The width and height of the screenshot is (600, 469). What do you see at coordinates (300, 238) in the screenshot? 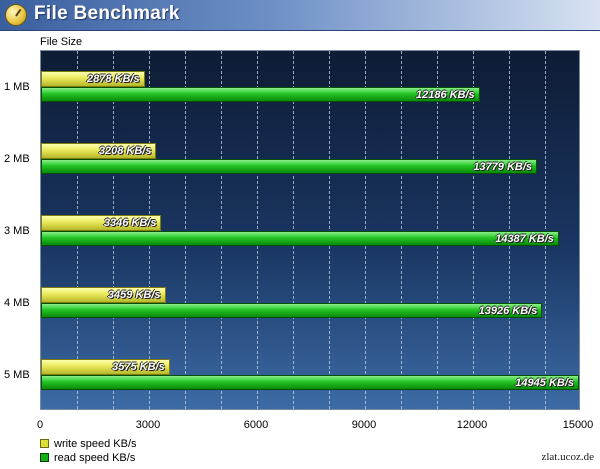
I see `bar-read-3: 14387 KB/s` at bounding box center [300, 238].